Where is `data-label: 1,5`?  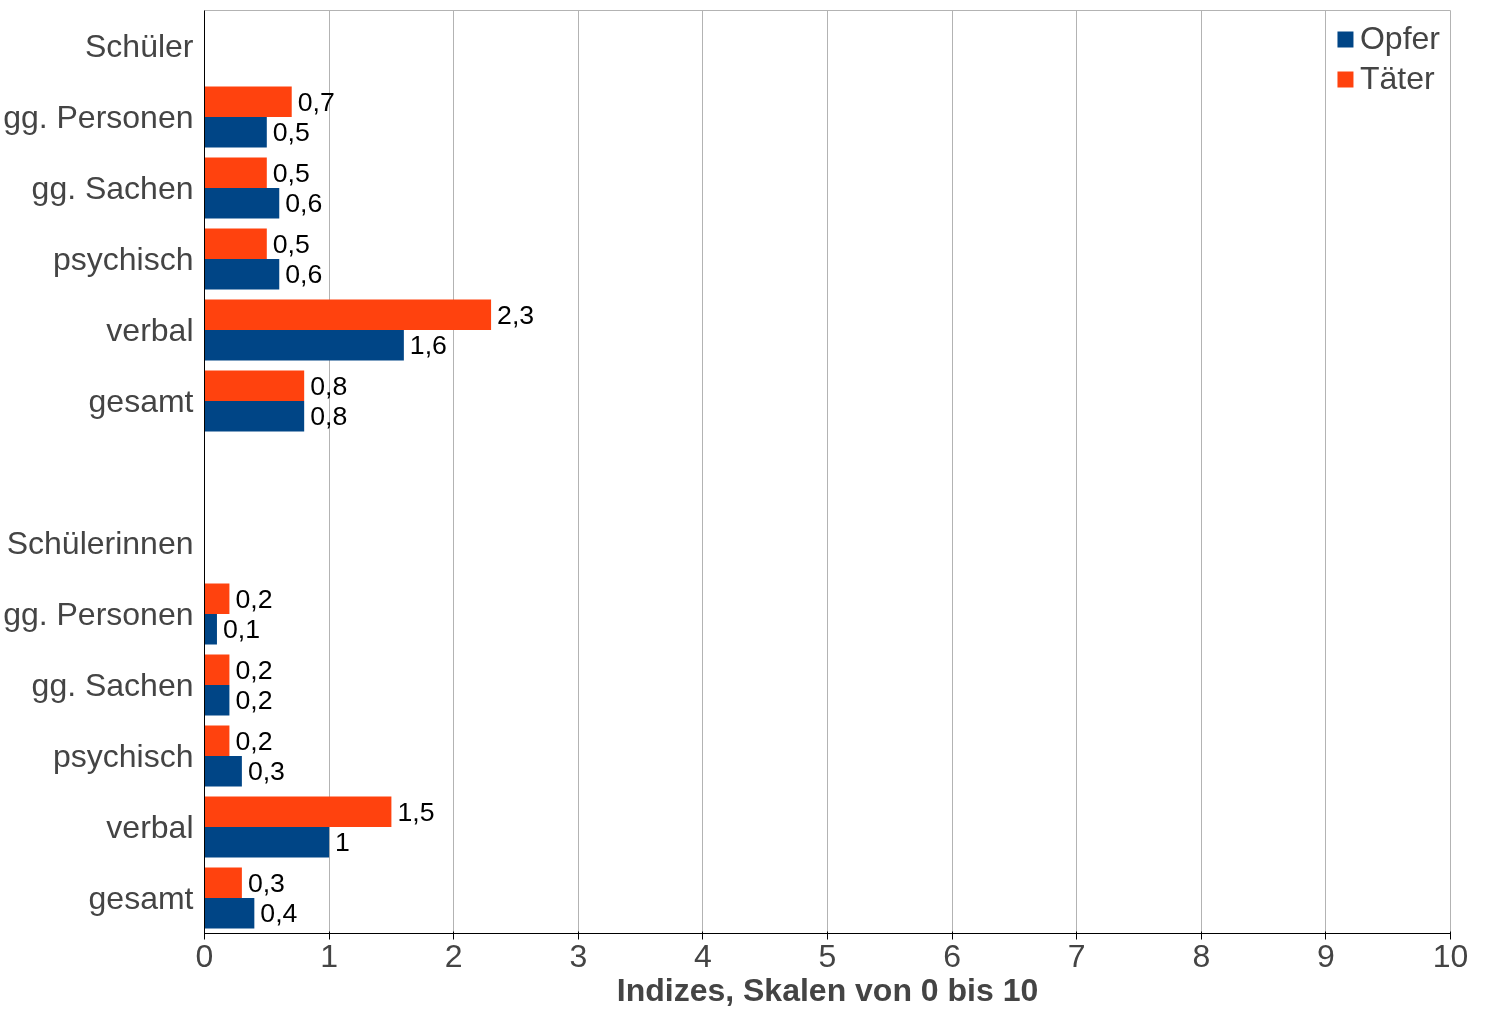
data-label: 1,5 is located at coordinates (416, 811).